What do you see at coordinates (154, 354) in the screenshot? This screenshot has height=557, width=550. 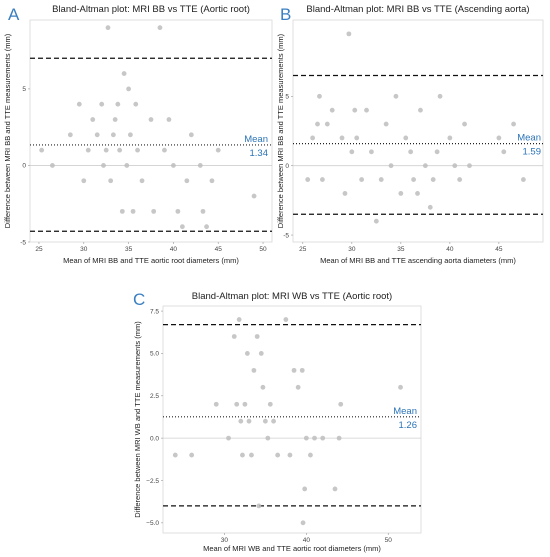 I see `y-tick-label: 5.0` at bounding box center [154, 354].